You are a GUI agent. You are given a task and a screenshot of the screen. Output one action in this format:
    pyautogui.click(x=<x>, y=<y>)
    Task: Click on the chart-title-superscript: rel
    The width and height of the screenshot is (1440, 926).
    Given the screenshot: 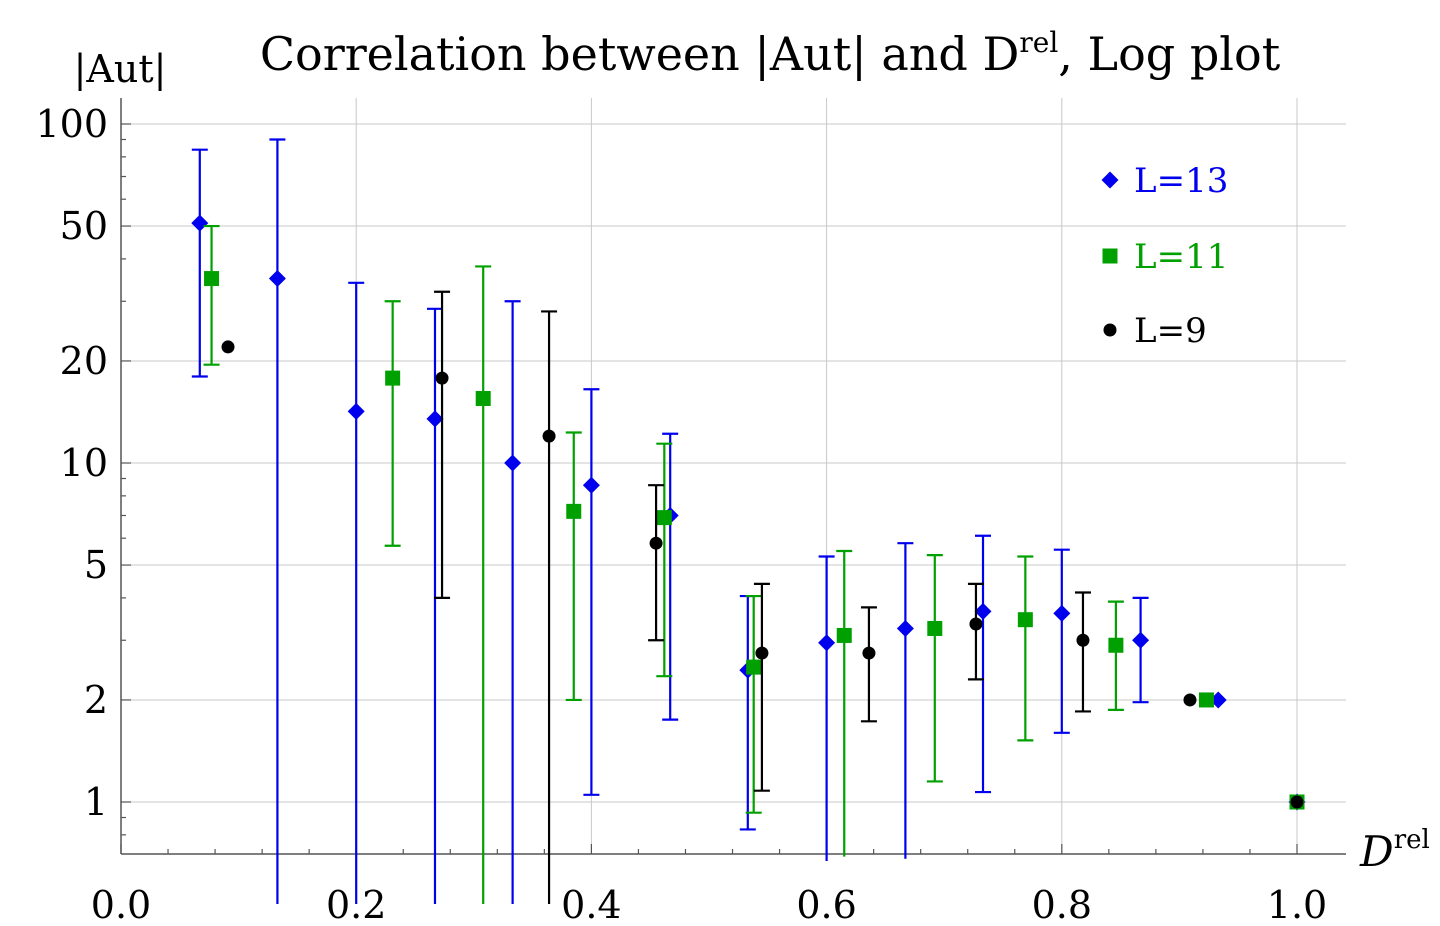 What is the action you would take?
    pyautogui.click(x=1038, y=42)
    